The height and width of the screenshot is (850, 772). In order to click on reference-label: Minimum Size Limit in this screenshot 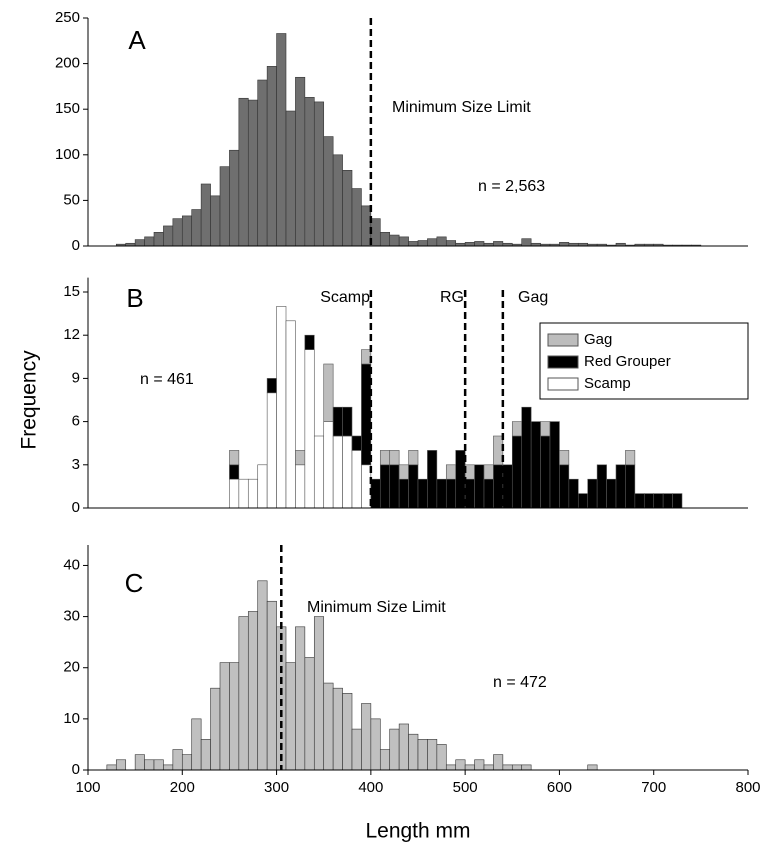, I will do `click(461, 107)`.